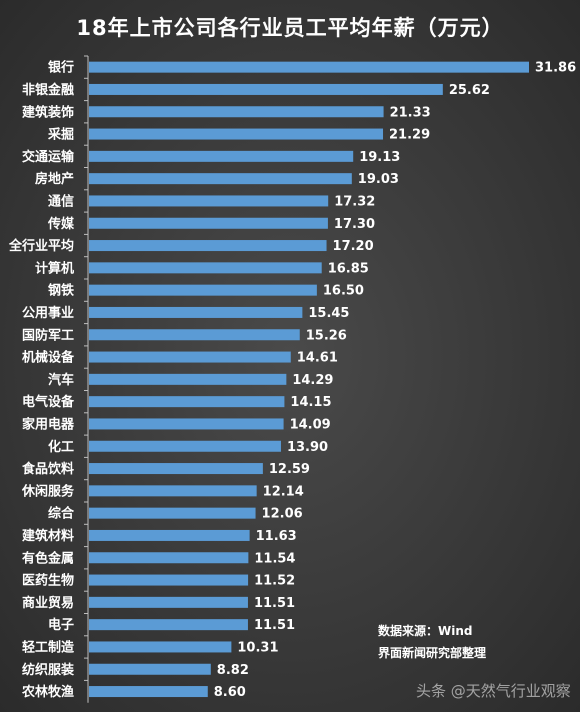 The image size is (580, 712). Describe the element at coordinates (310, 424) in the screenshot. I see `value-label: 14.09` at that location.